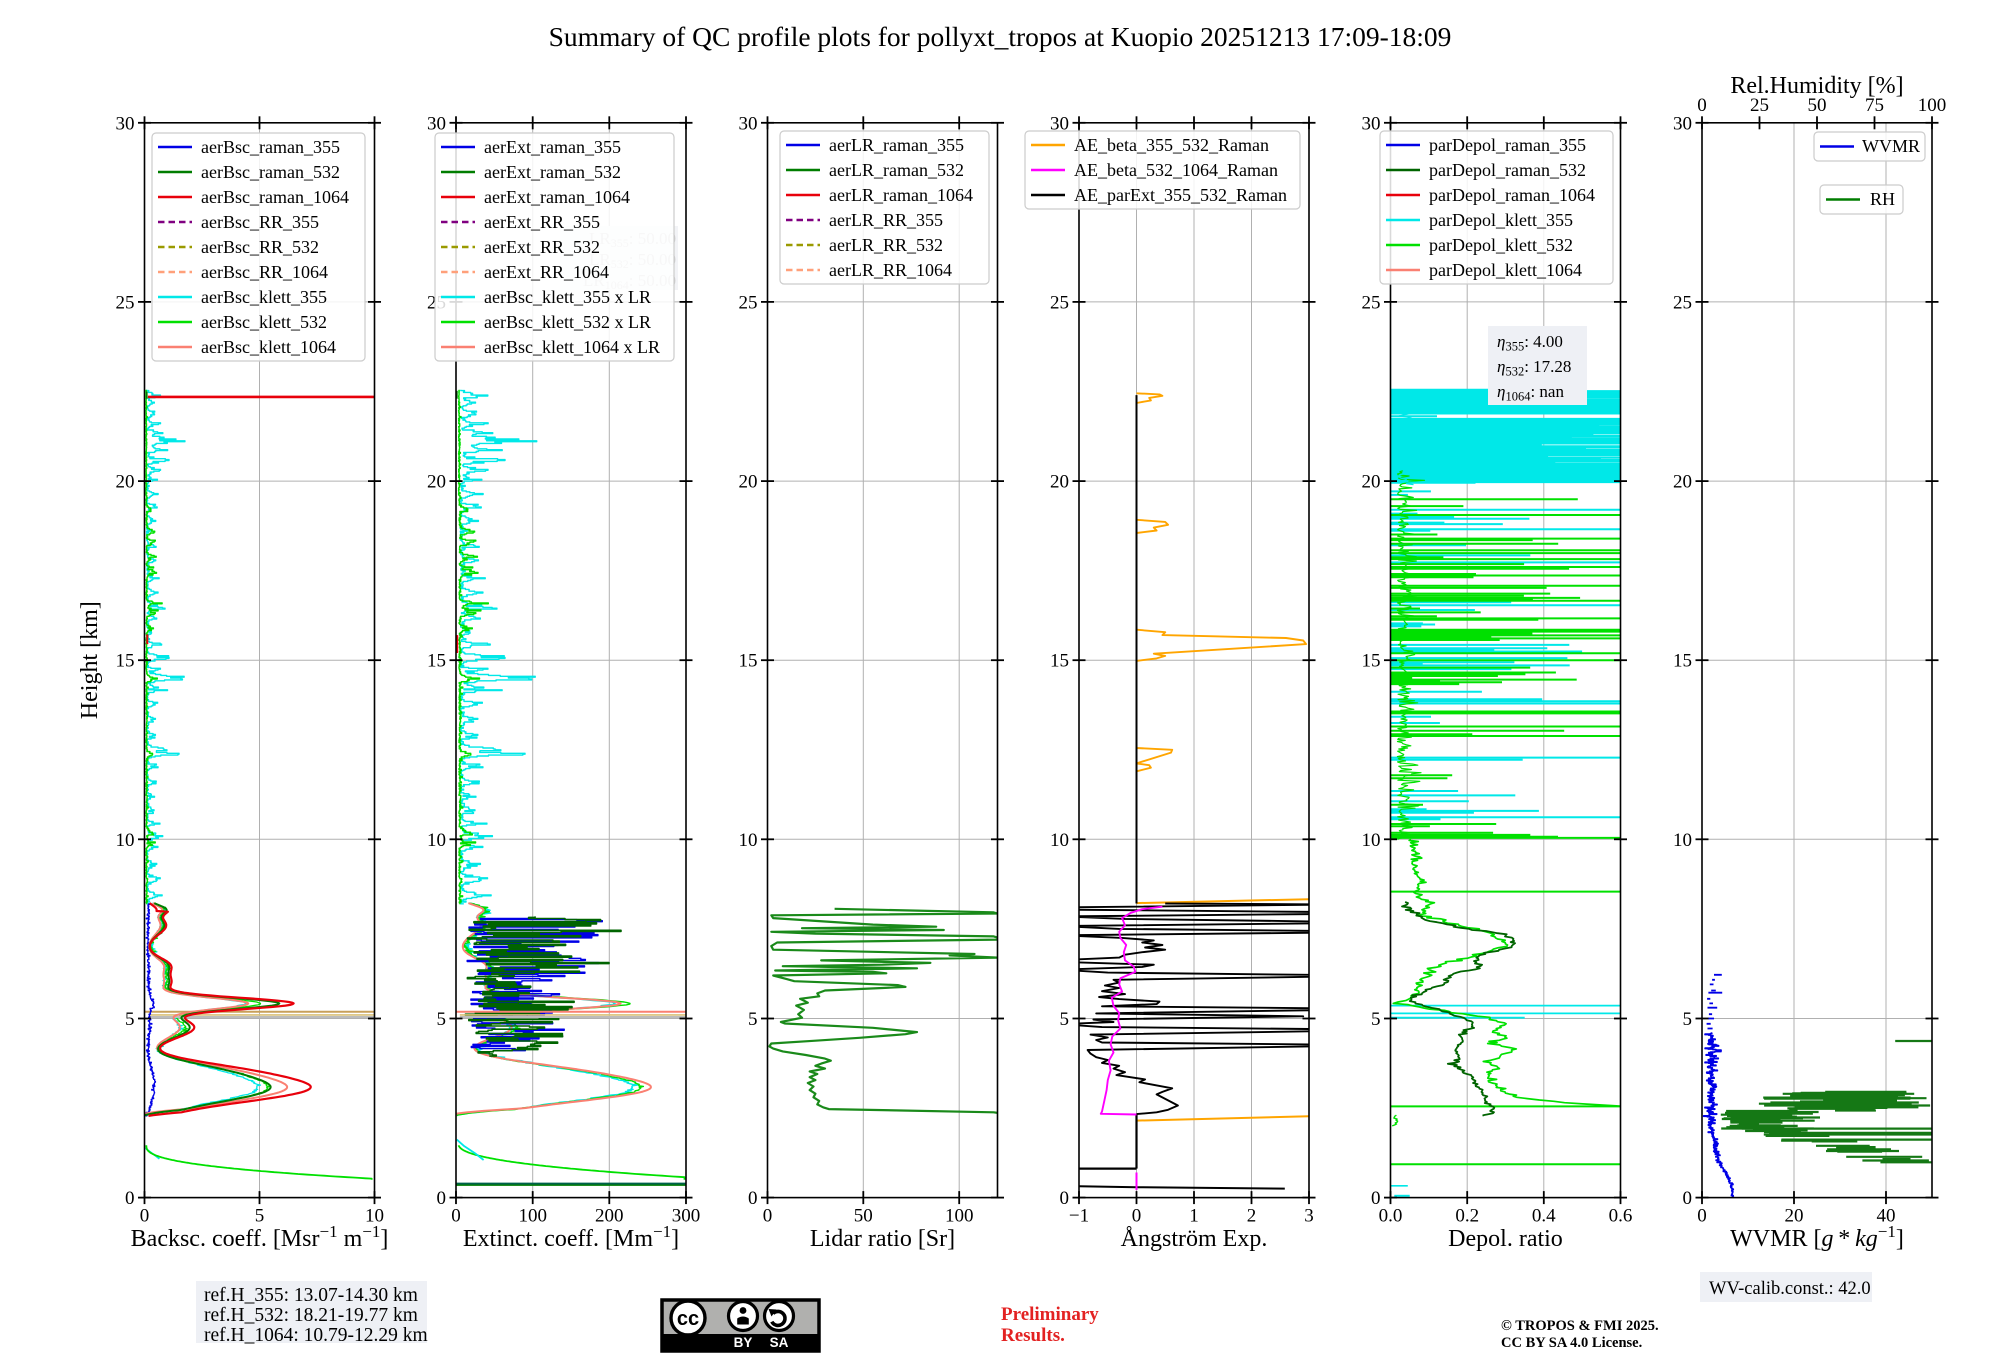 The height and width of the screenshot is (1365, 2000). Describe the element at coordinates (311, 1315) in the screenshot. I see `svg-text: ref.H_532: 18.21-19.77 km` at that location.